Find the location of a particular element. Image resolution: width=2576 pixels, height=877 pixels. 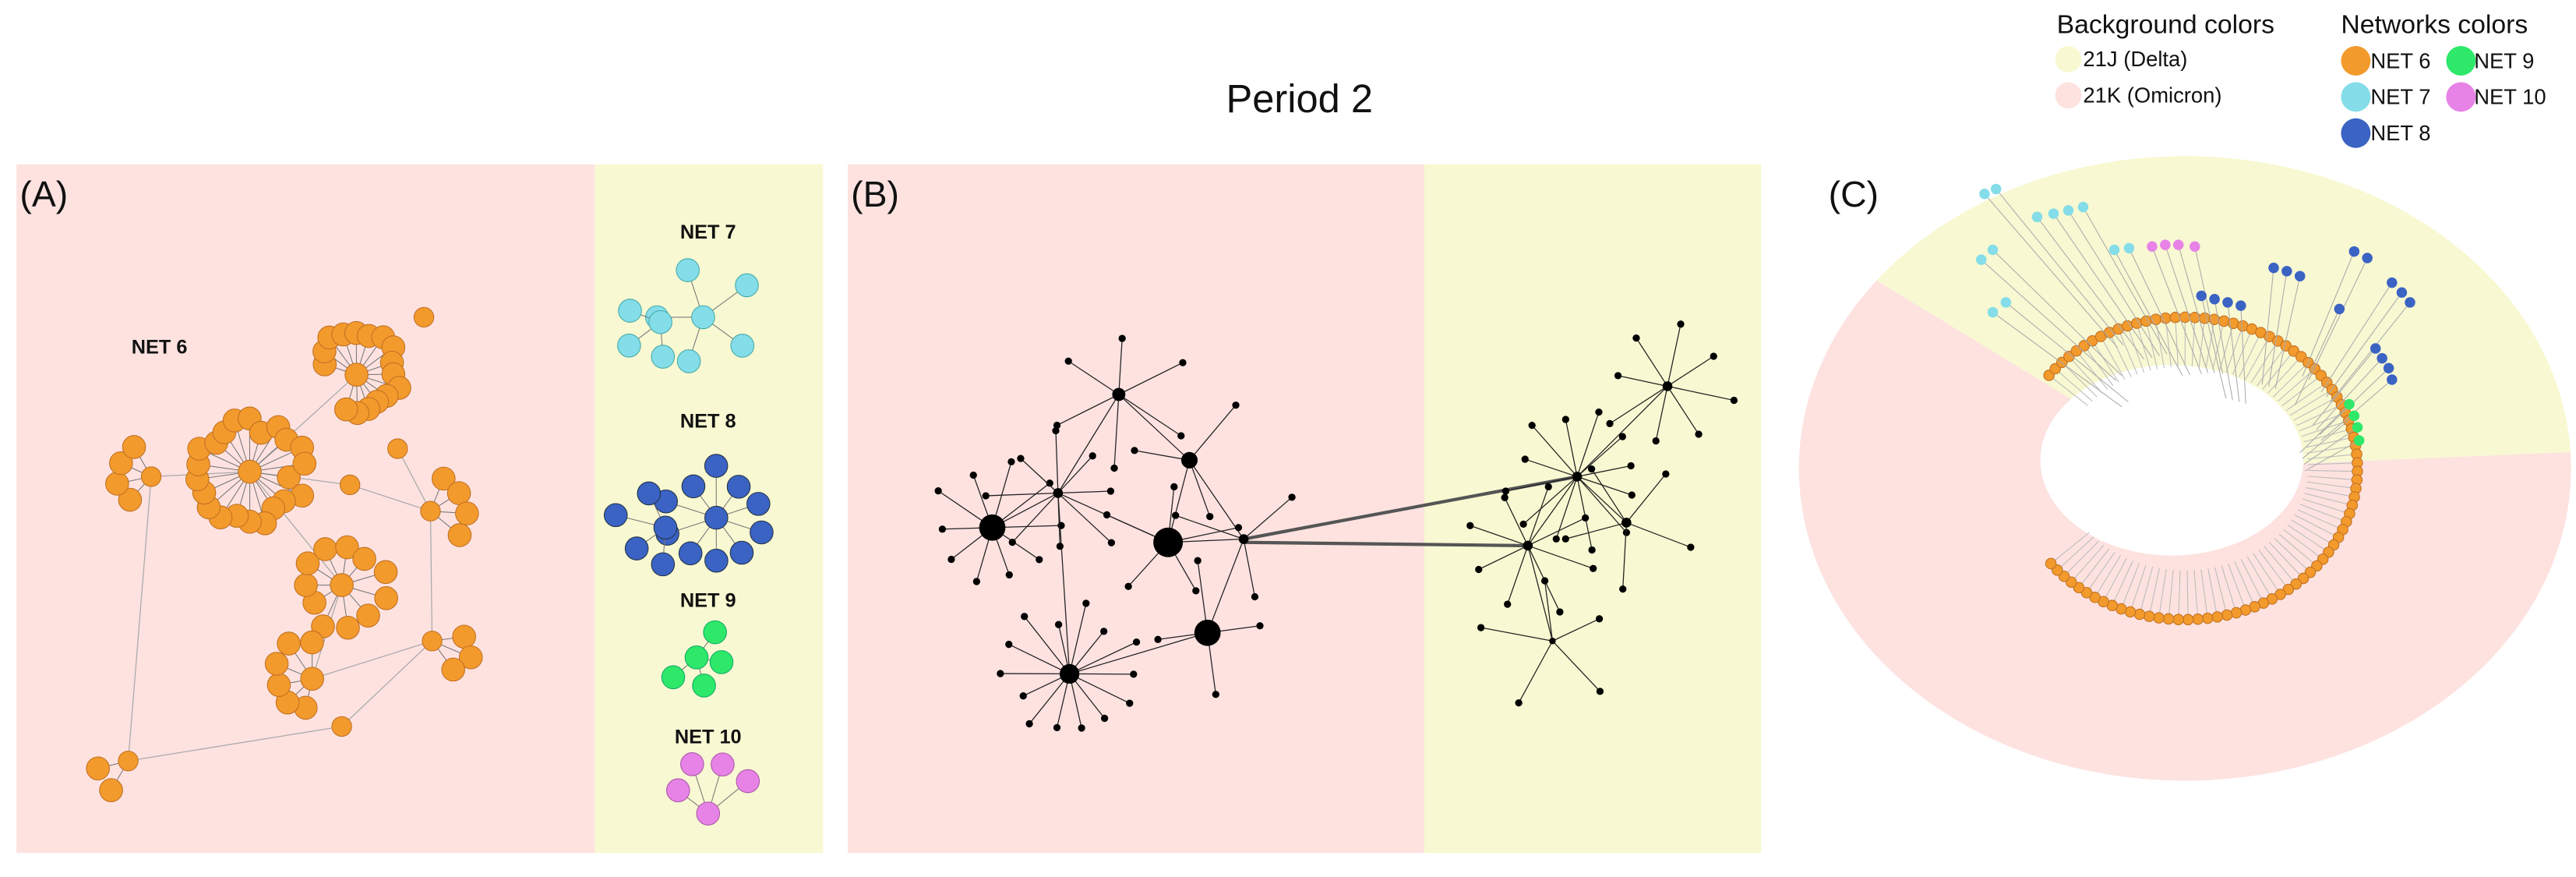

network-label: NET 8 is located at coordinates (708, 422).